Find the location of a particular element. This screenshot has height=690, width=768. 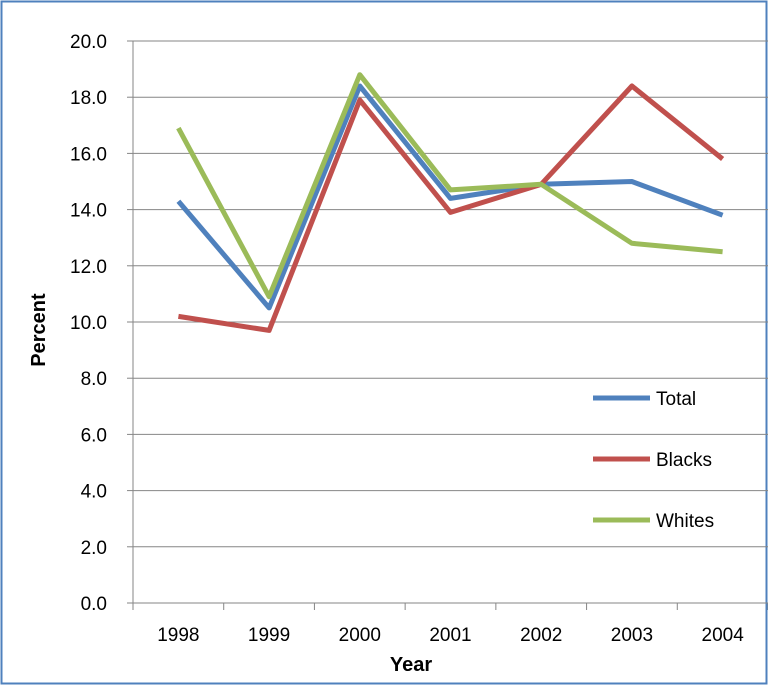

x-tick-labels: 1998 1999 2000 2001 2002 2003 2004 is located at coordinates (450, 635).